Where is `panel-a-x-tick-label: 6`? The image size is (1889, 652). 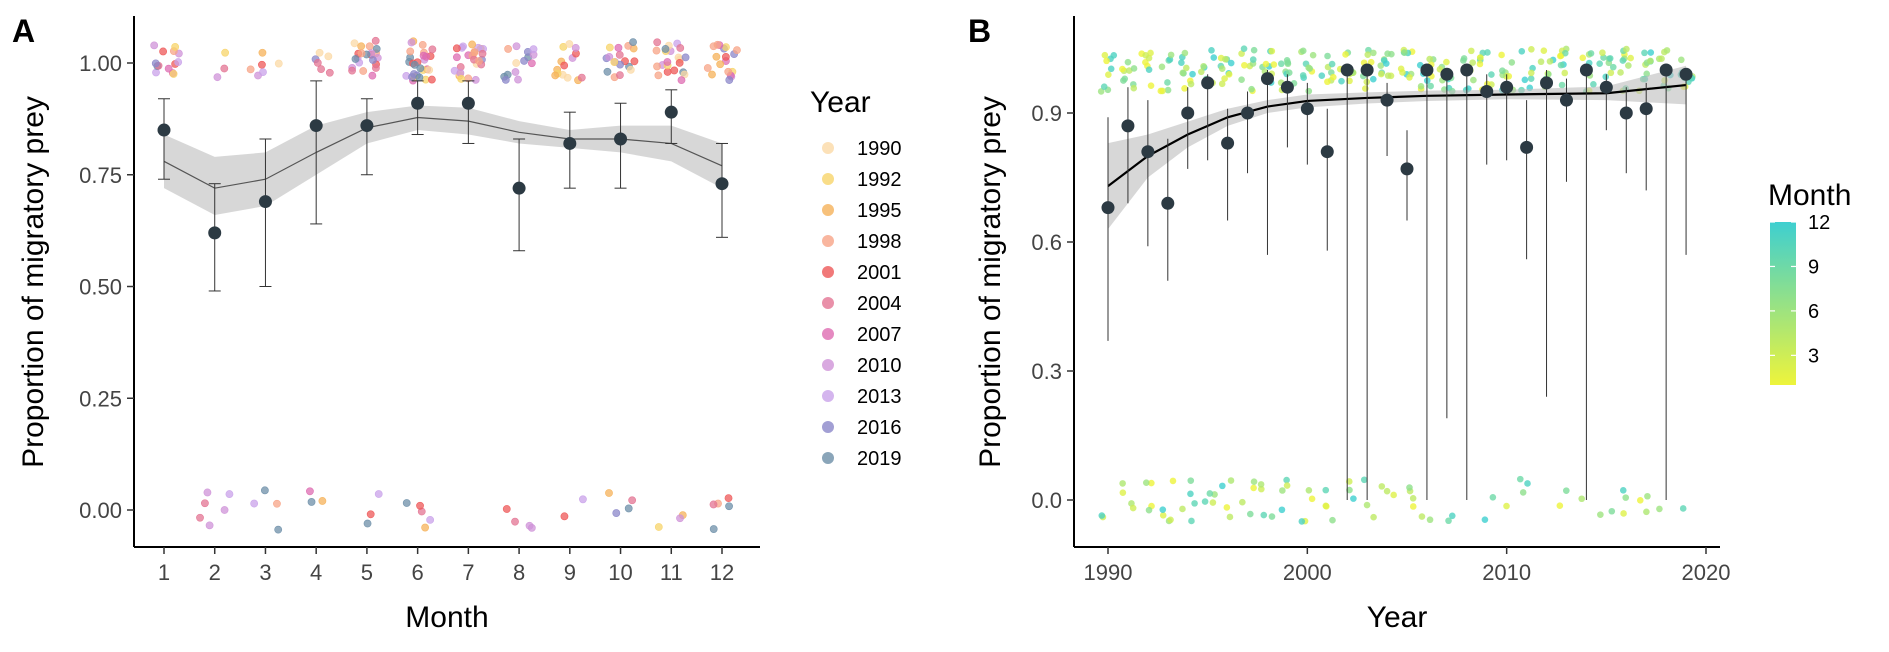
panel-a-x-tick-label: 6 is located at coordinates (418, 572).